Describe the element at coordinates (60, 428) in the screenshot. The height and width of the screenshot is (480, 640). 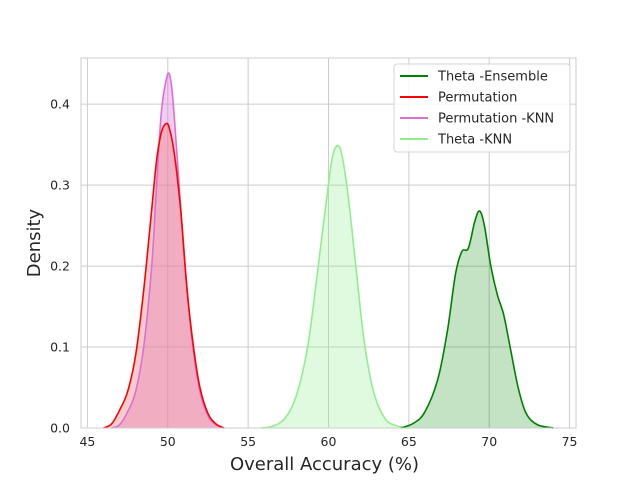
I see `y-tick-label: 0.0` at that location.